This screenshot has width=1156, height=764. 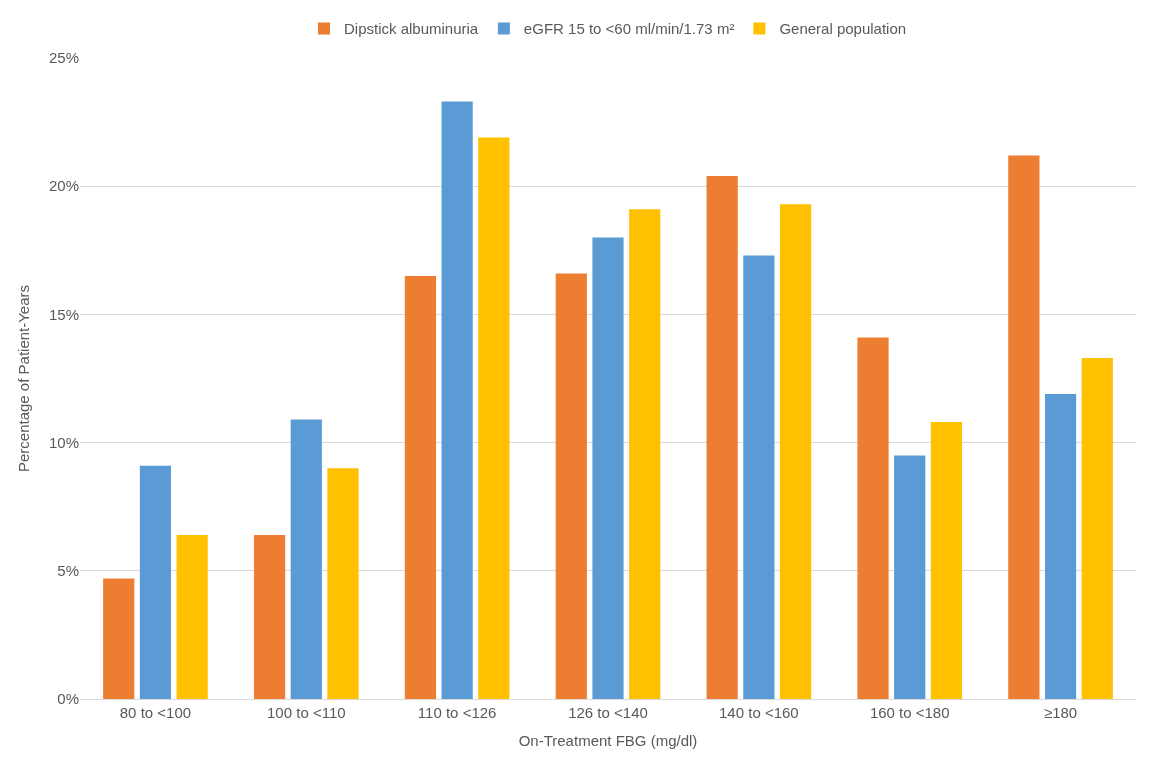 What do you see at coordinates (68, 571) in the screenshot?
I see `y-tick-label: 5%` at bounding box center [68, 571].